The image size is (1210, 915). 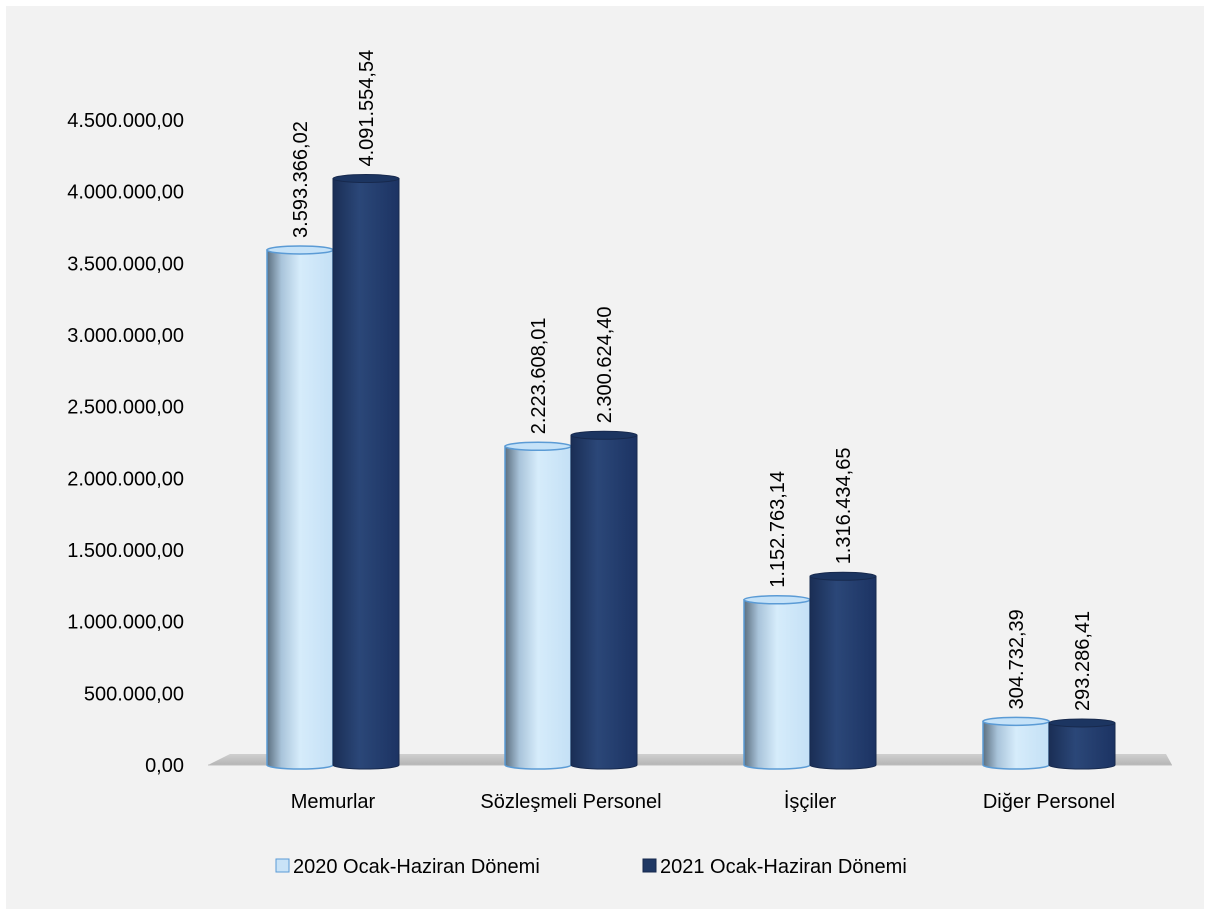 I want to click on legend-label: 2021 Ocak-Haziran Dönemi, so click(x=783, y=867).